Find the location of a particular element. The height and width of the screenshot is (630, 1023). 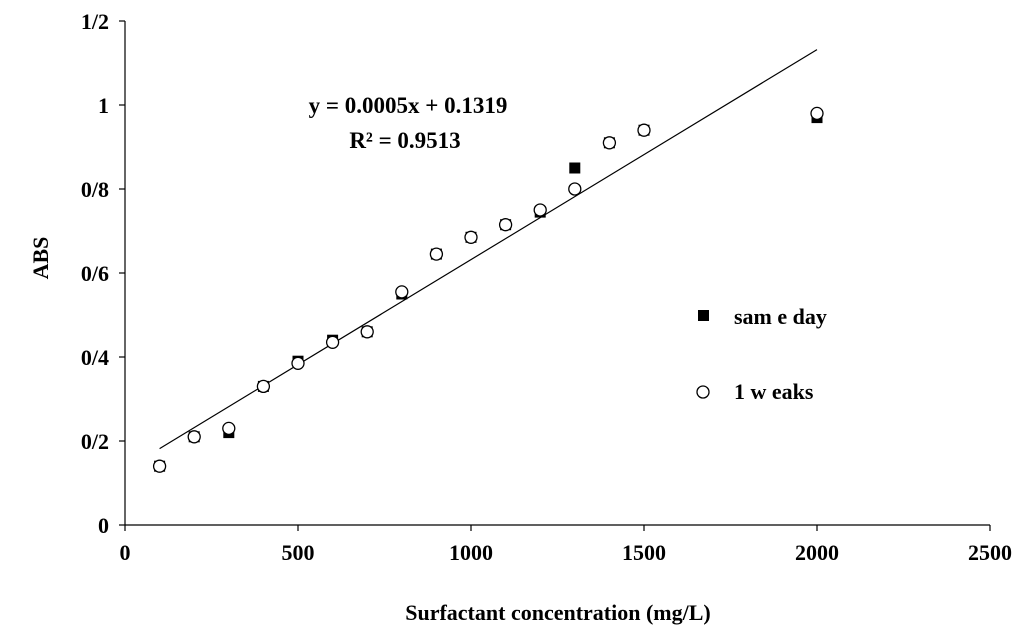

x-axis-title: Surfactant concentration (mg/L) is located at coordinates (558, 612).